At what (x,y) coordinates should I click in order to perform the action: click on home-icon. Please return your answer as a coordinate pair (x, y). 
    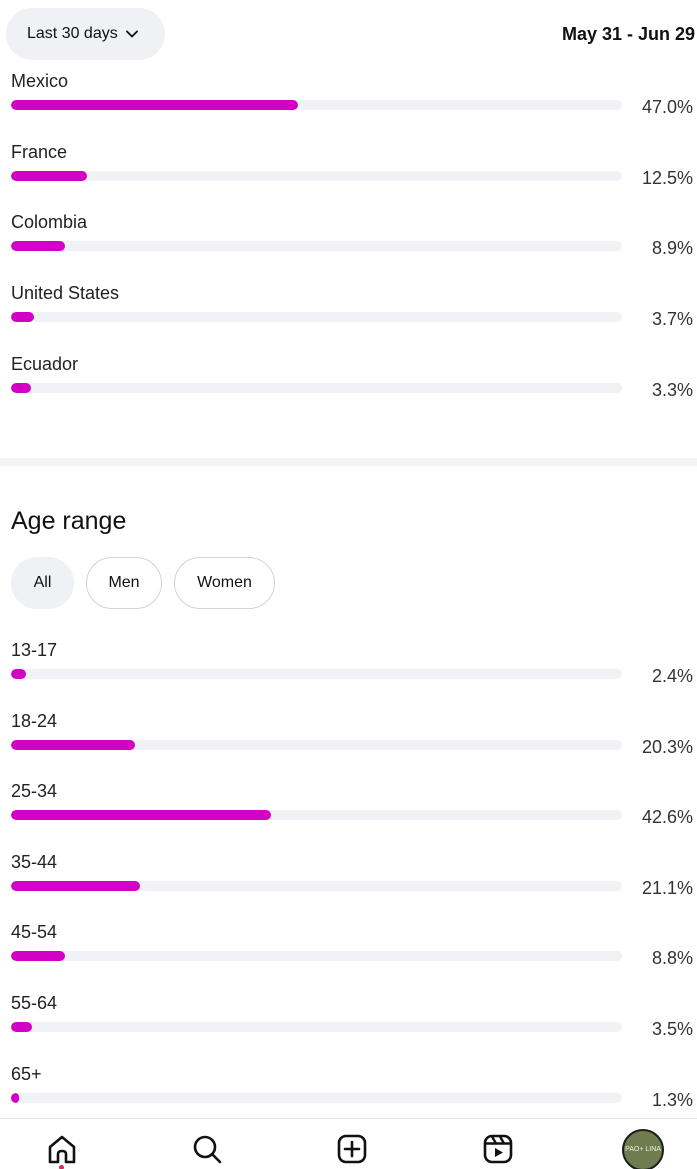
    Looking at the image, I should click on (62, 1149).